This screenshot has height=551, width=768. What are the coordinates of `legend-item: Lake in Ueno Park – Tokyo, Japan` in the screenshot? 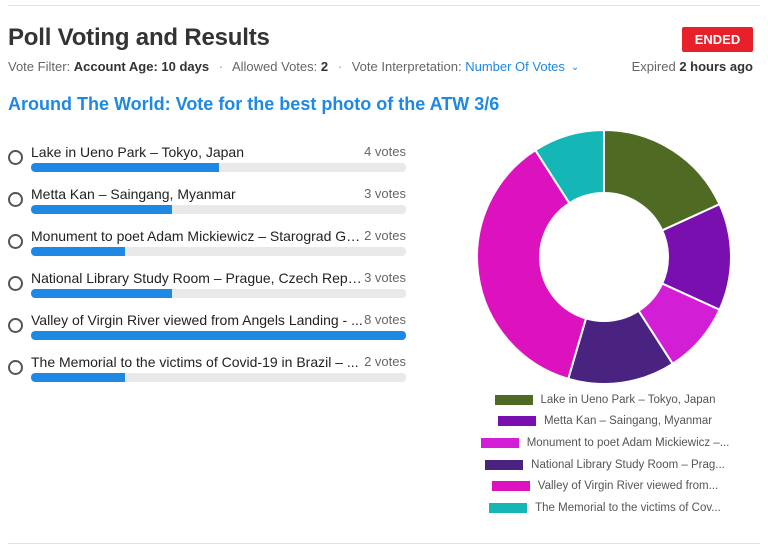 It's located at (605, 400).